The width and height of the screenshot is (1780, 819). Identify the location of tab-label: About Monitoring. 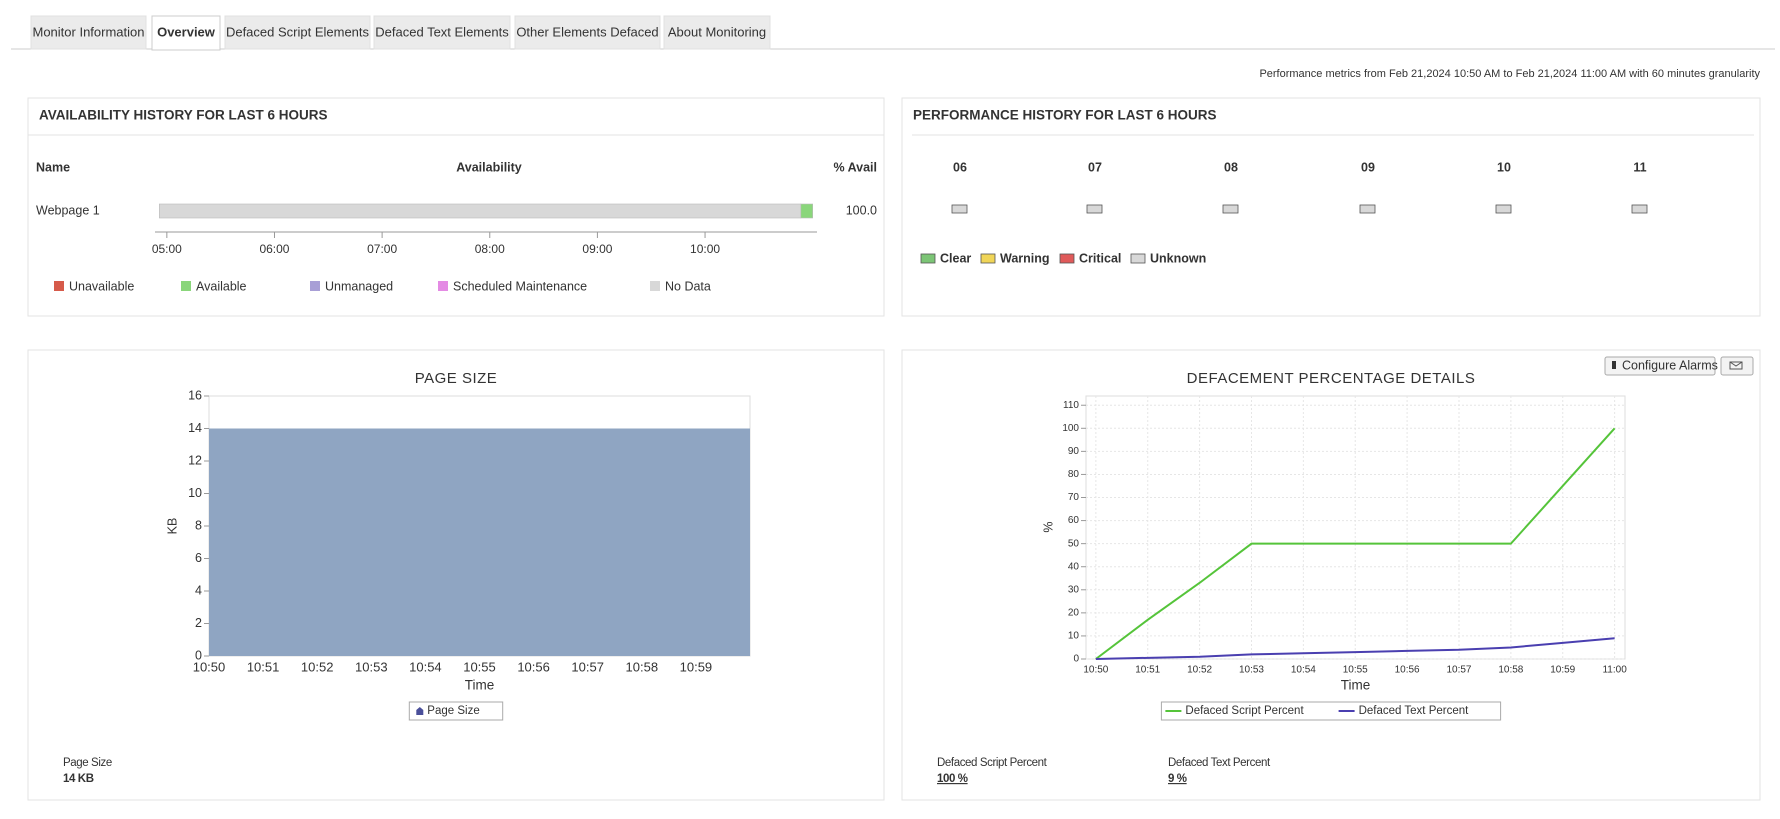
(717, 31).